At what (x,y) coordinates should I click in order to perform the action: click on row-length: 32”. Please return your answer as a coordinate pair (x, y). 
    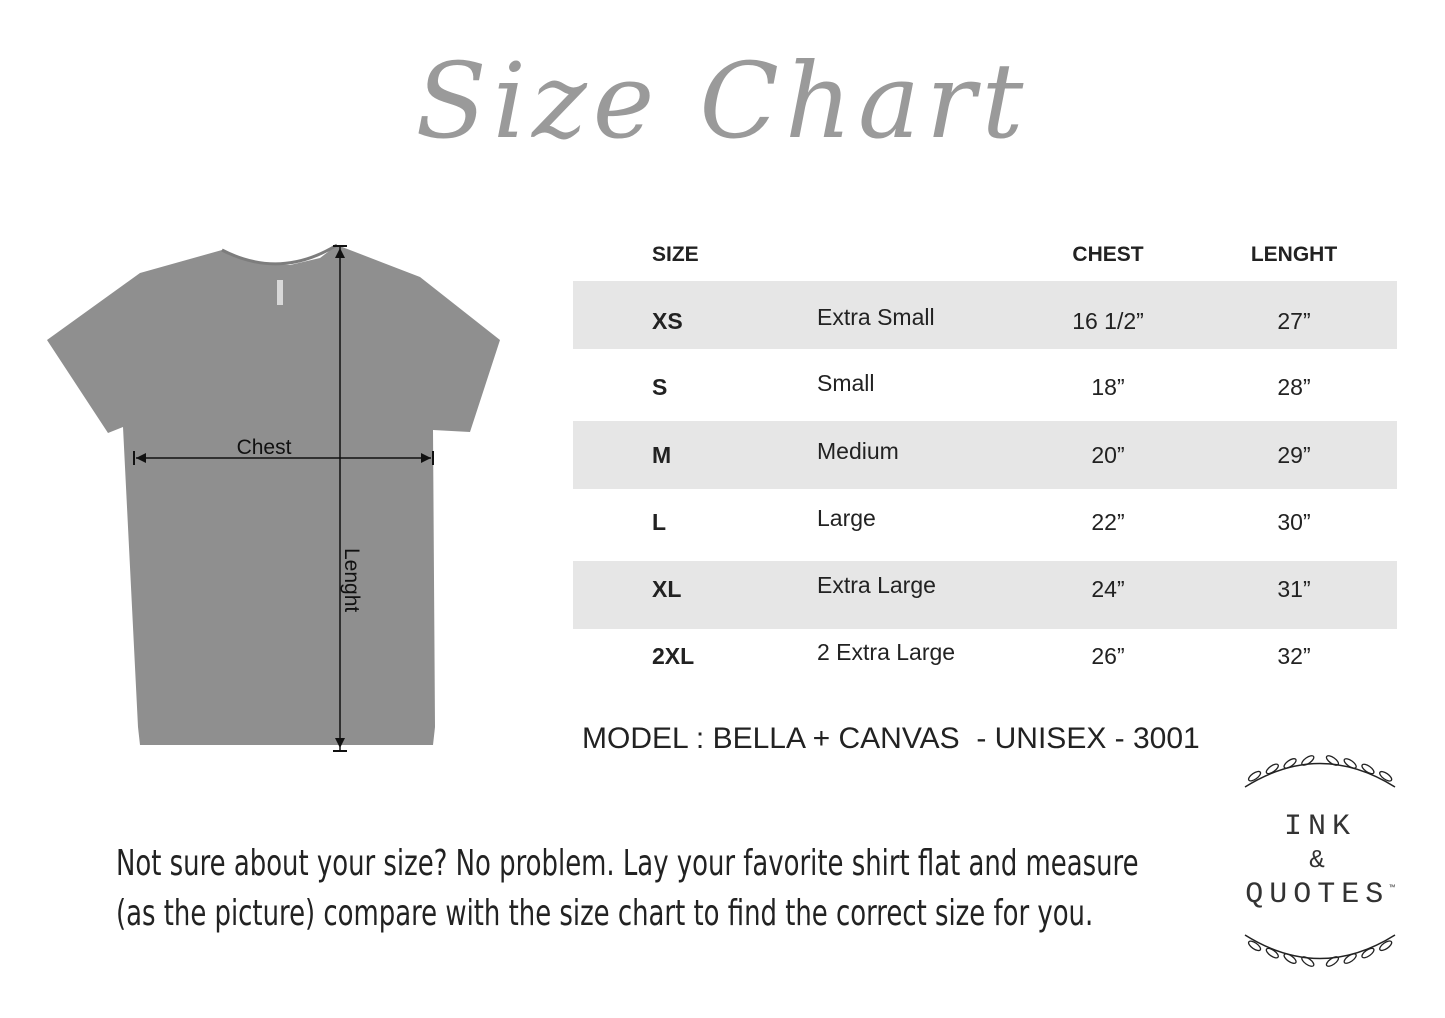
    Looking at the image, I should click on (1294, 656).